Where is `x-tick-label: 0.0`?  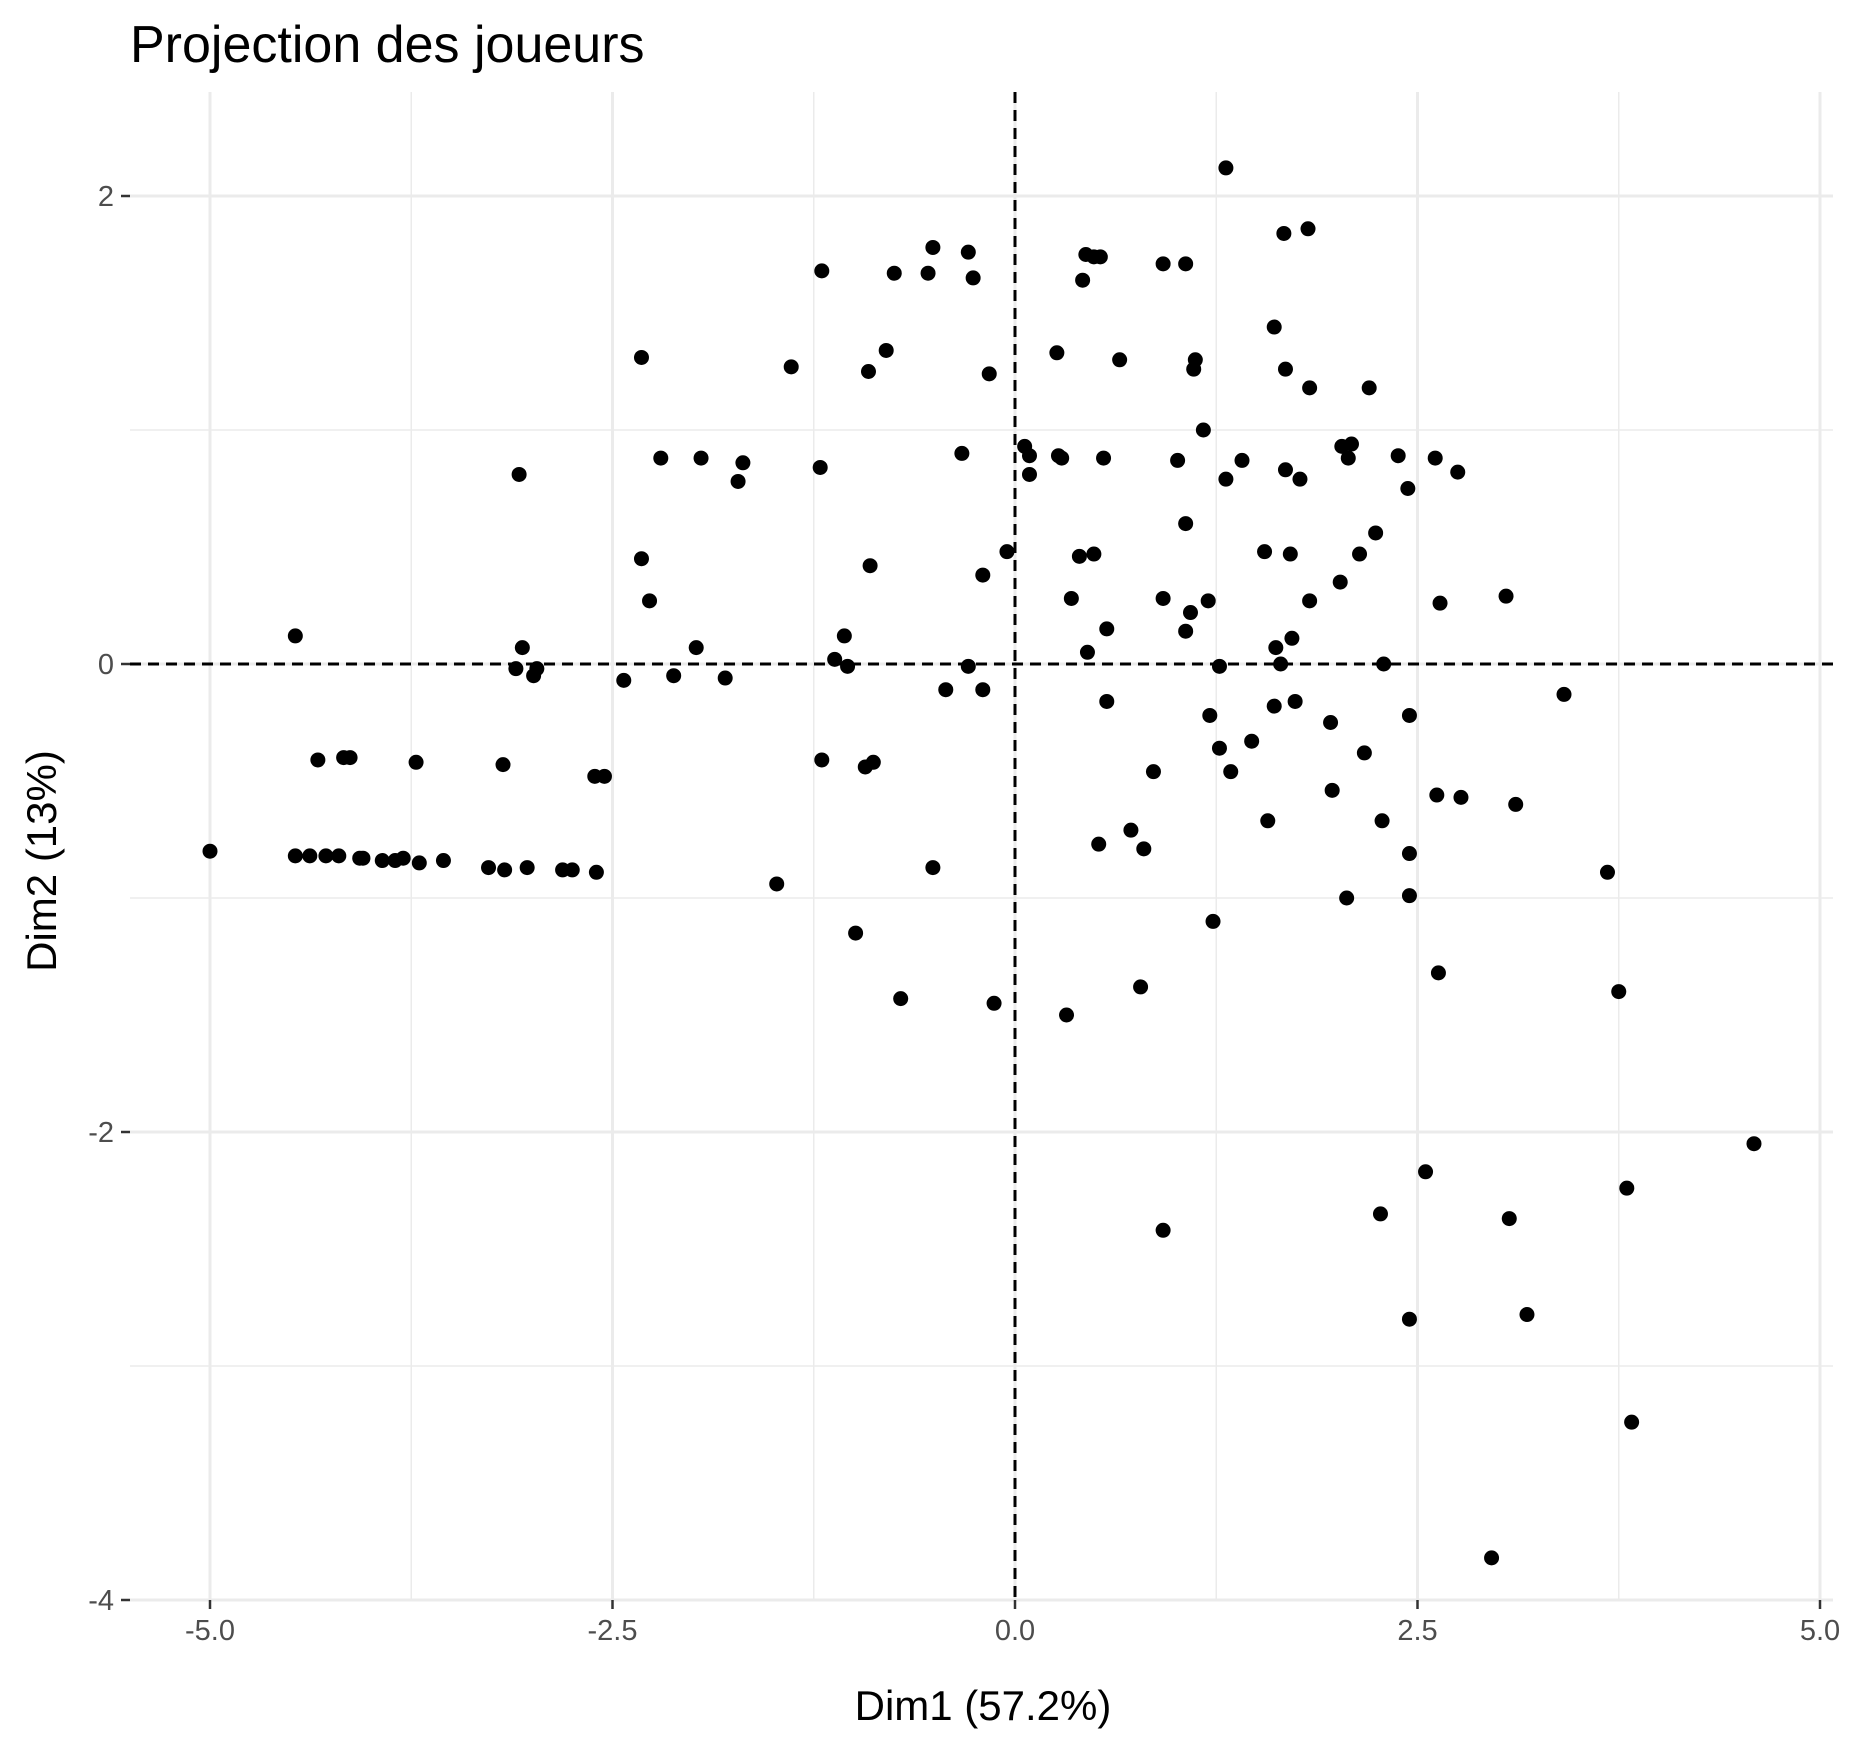 x-tick-label: 0.0 is located at coordinates (1015, 1631).